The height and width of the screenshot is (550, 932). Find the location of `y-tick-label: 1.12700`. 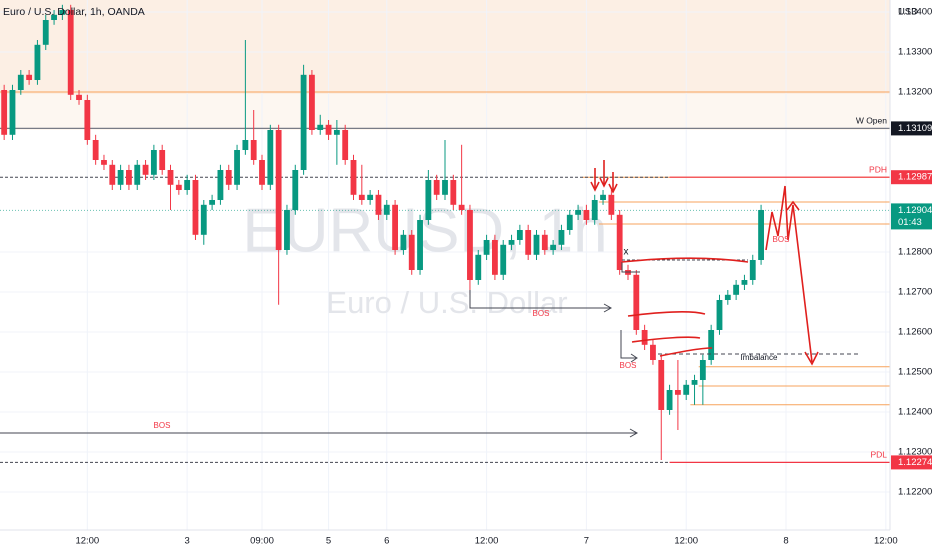

y-tick-label: 1.12700 is located at coordinates (915, 292).